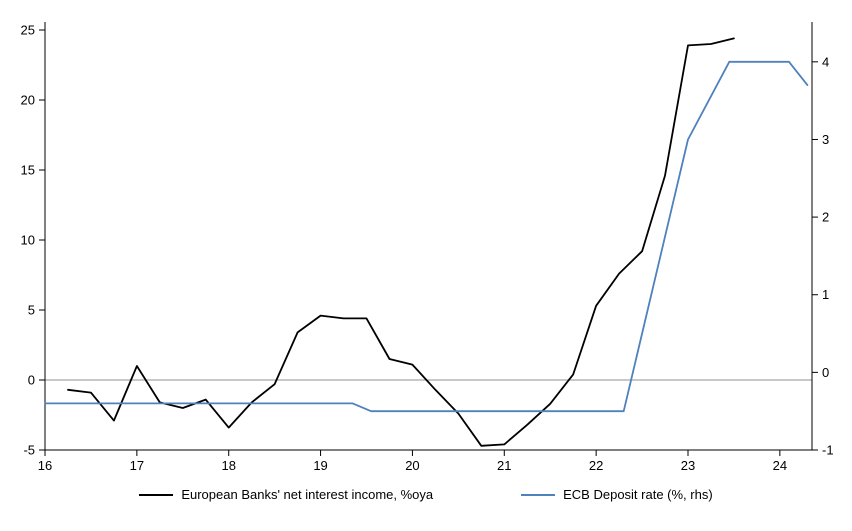  Describe the element at coordinates (320, 465) in the screenshot. I see `x-axis-tick-label: 19` at that location.